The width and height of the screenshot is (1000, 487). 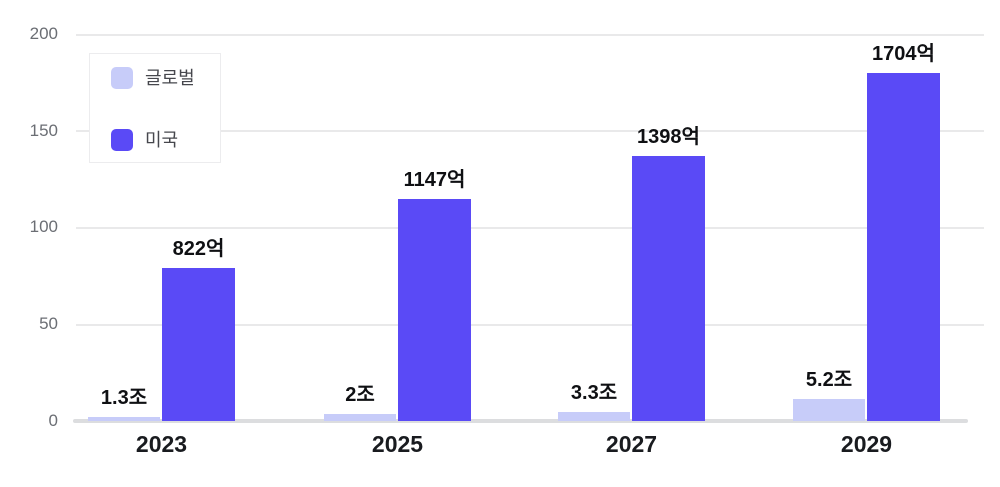 I want to click on x-tick-label-2025: 2025, so click(x=397, y=444).